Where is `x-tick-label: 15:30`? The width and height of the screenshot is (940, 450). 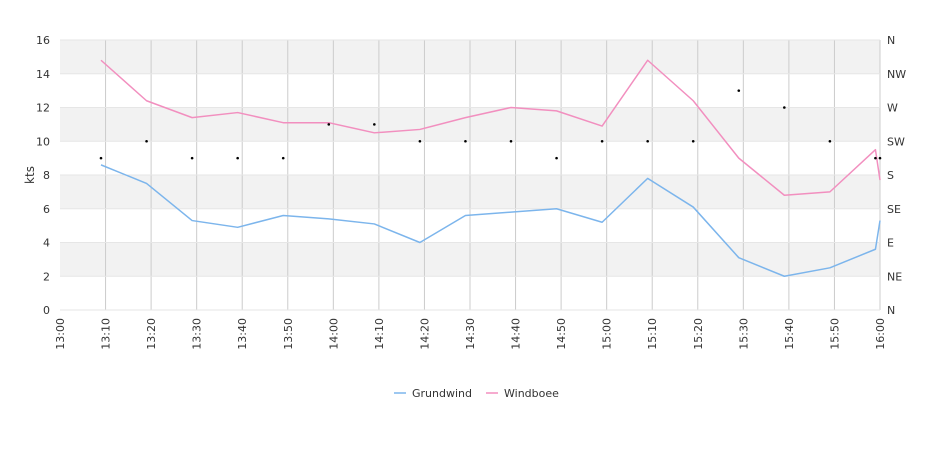
x-tick-label: 15:30 is located at coordinates (743, 334).